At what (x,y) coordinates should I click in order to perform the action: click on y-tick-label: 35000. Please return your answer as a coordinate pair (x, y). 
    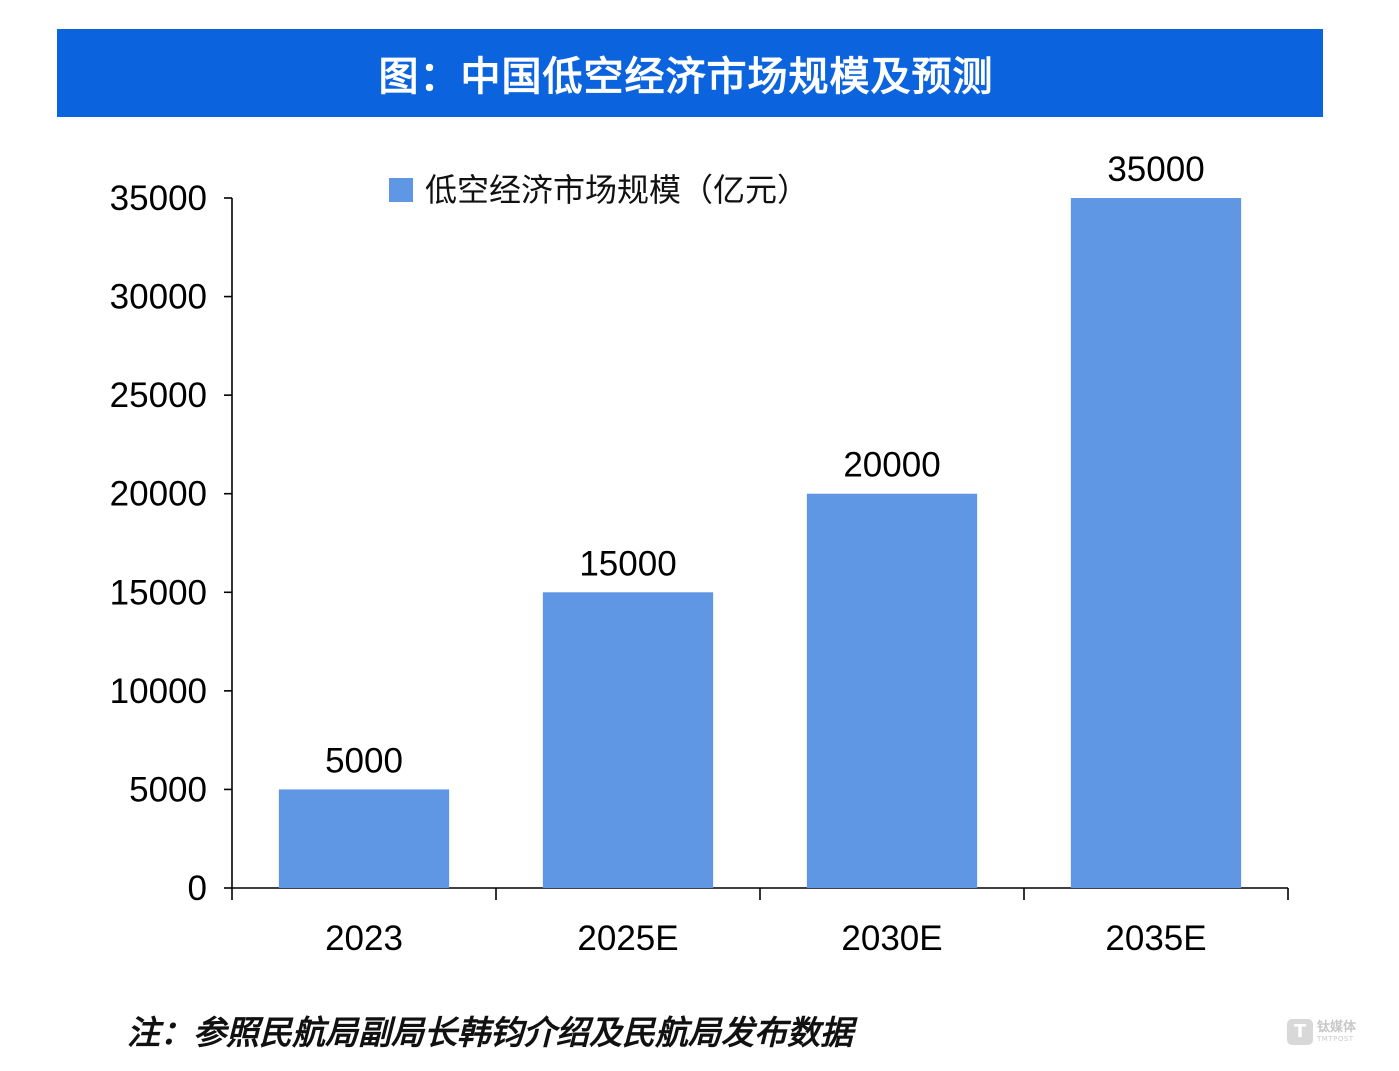
    Looking at the image, I should click on (158, 198).